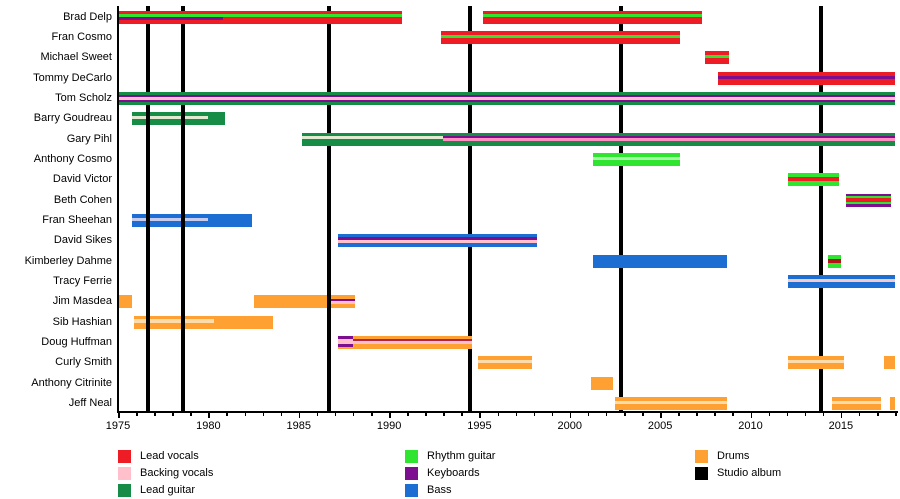  I want to click on legend-swatch-bass, so click(411, 490).